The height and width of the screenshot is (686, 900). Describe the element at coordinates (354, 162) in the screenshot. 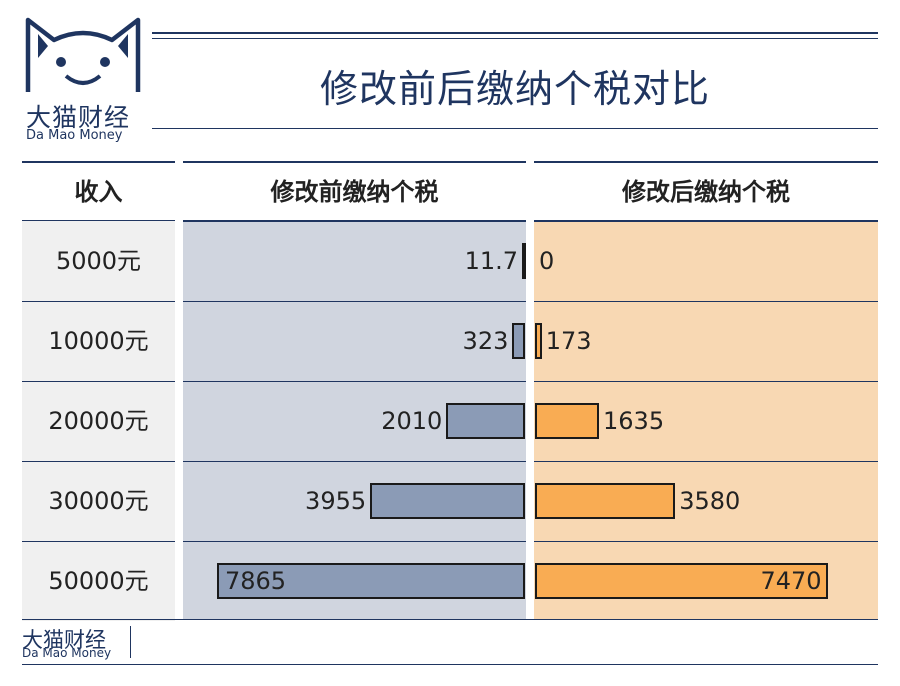

I see `table-top-rule-before` at that location.